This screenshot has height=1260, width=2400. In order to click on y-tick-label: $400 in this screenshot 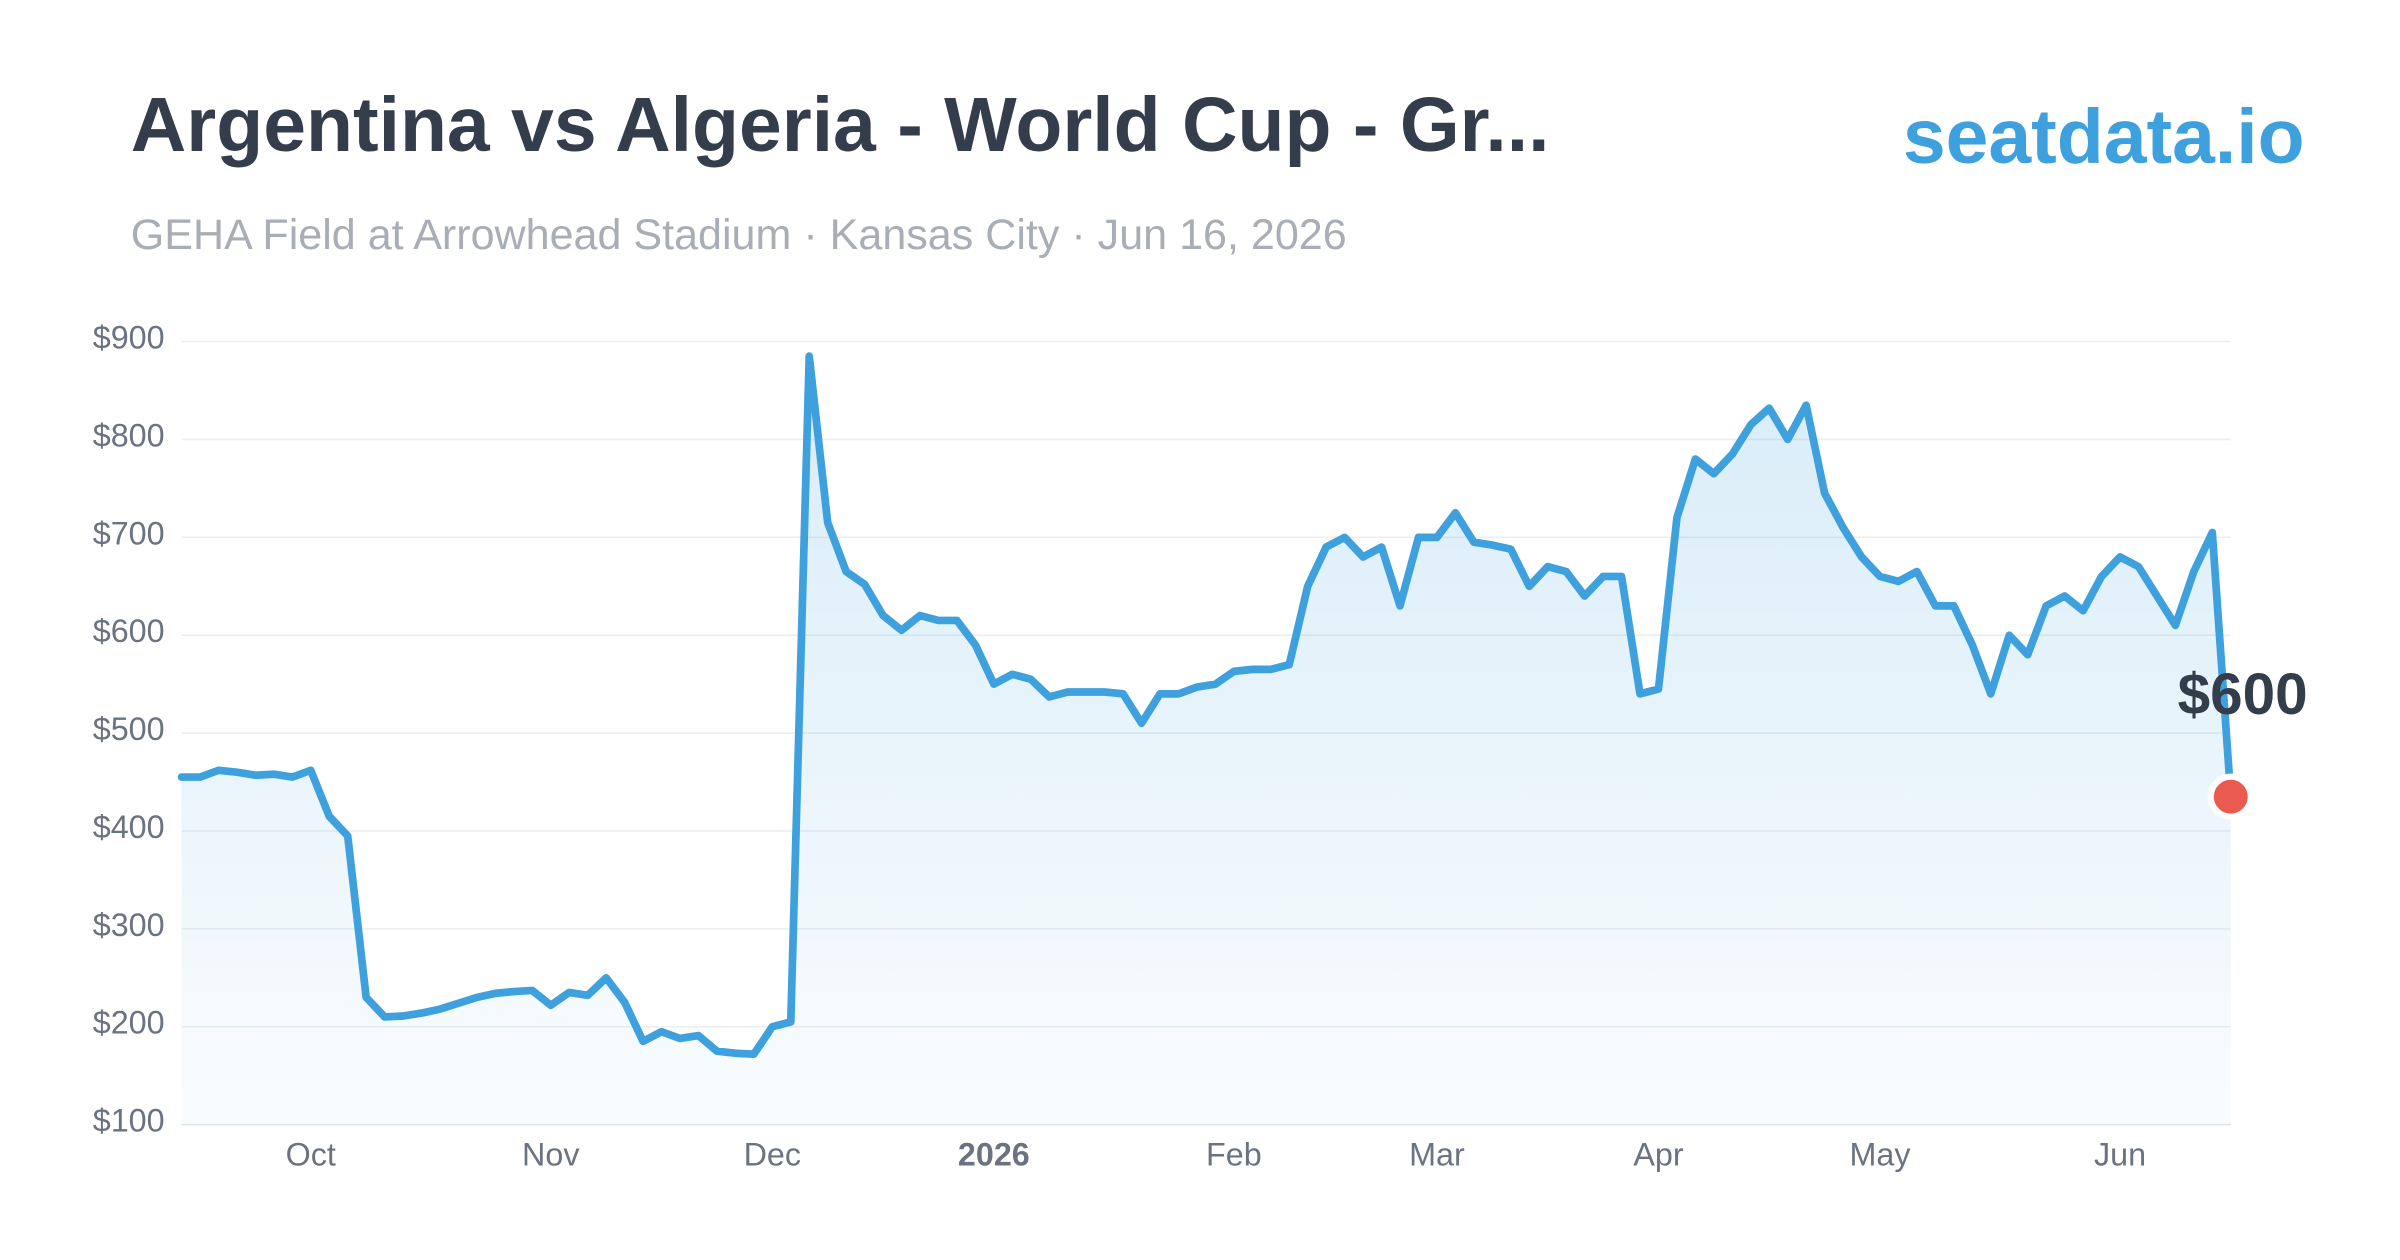, I will do `click(129, 827)`.